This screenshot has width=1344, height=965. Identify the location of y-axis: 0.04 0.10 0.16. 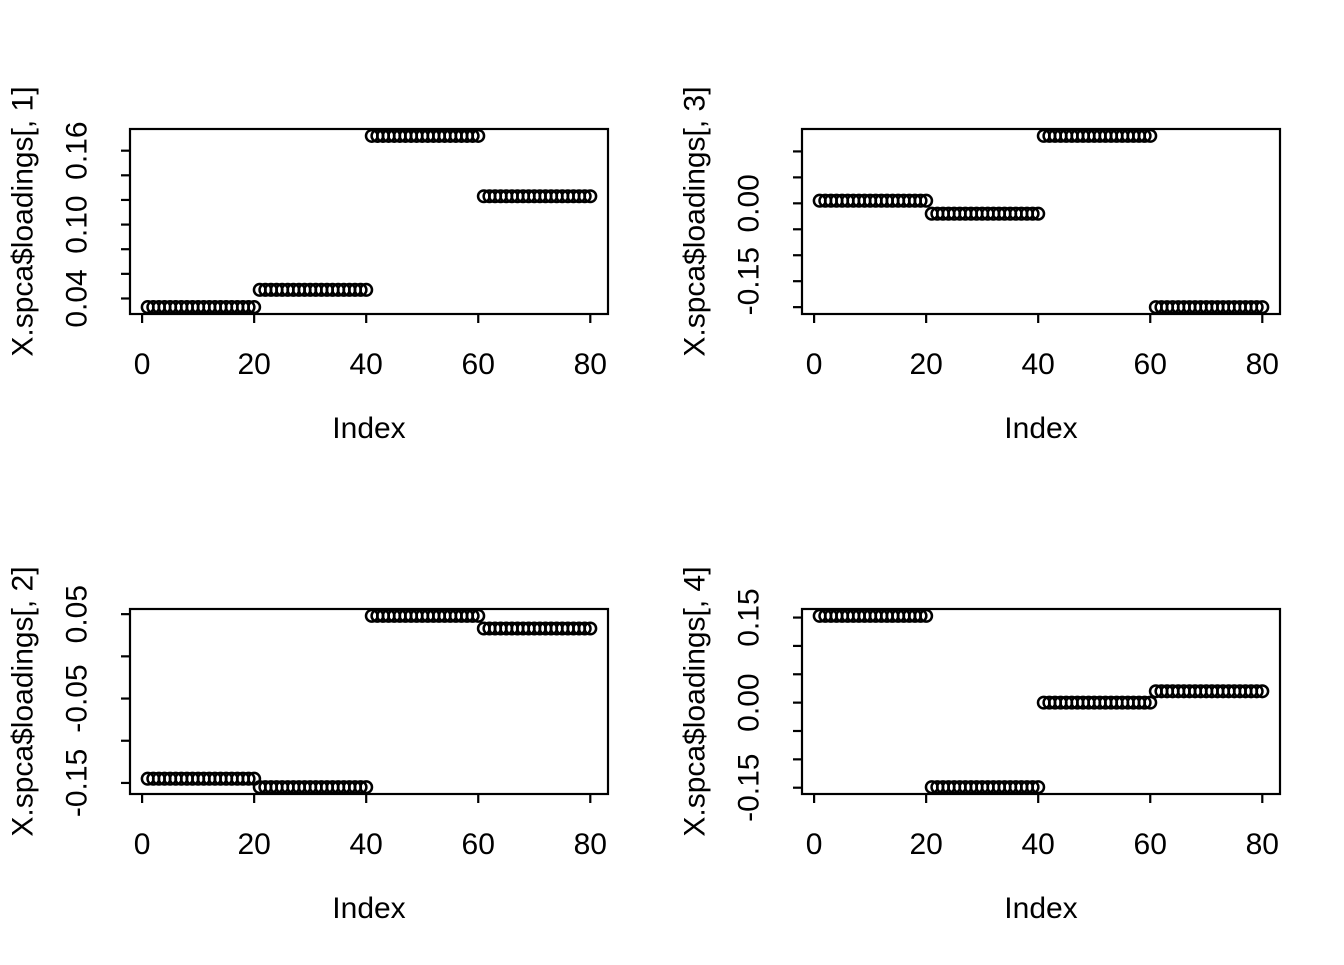
(95, 224).